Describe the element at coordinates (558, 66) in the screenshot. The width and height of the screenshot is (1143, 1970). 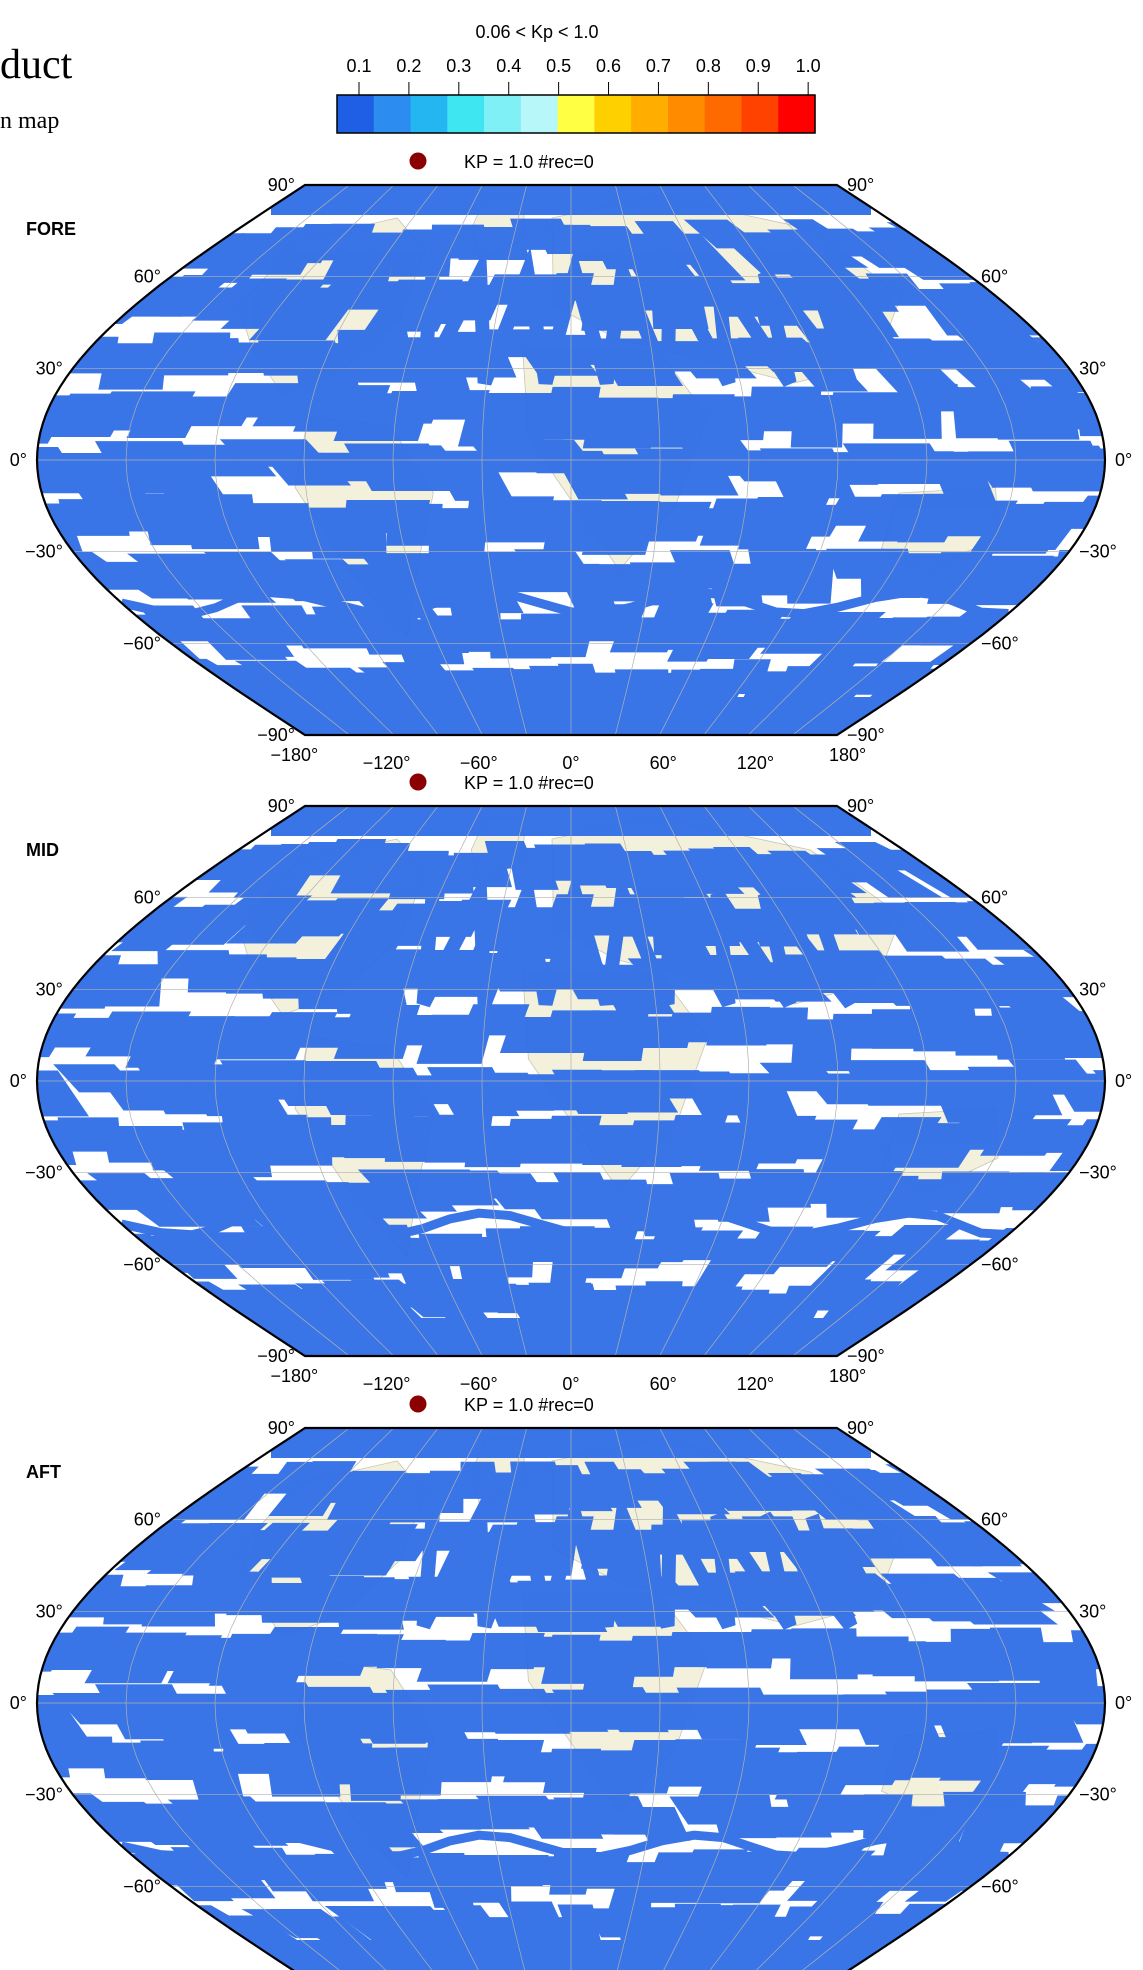
I see `colorbar-tick-label: 0.5` at that location.